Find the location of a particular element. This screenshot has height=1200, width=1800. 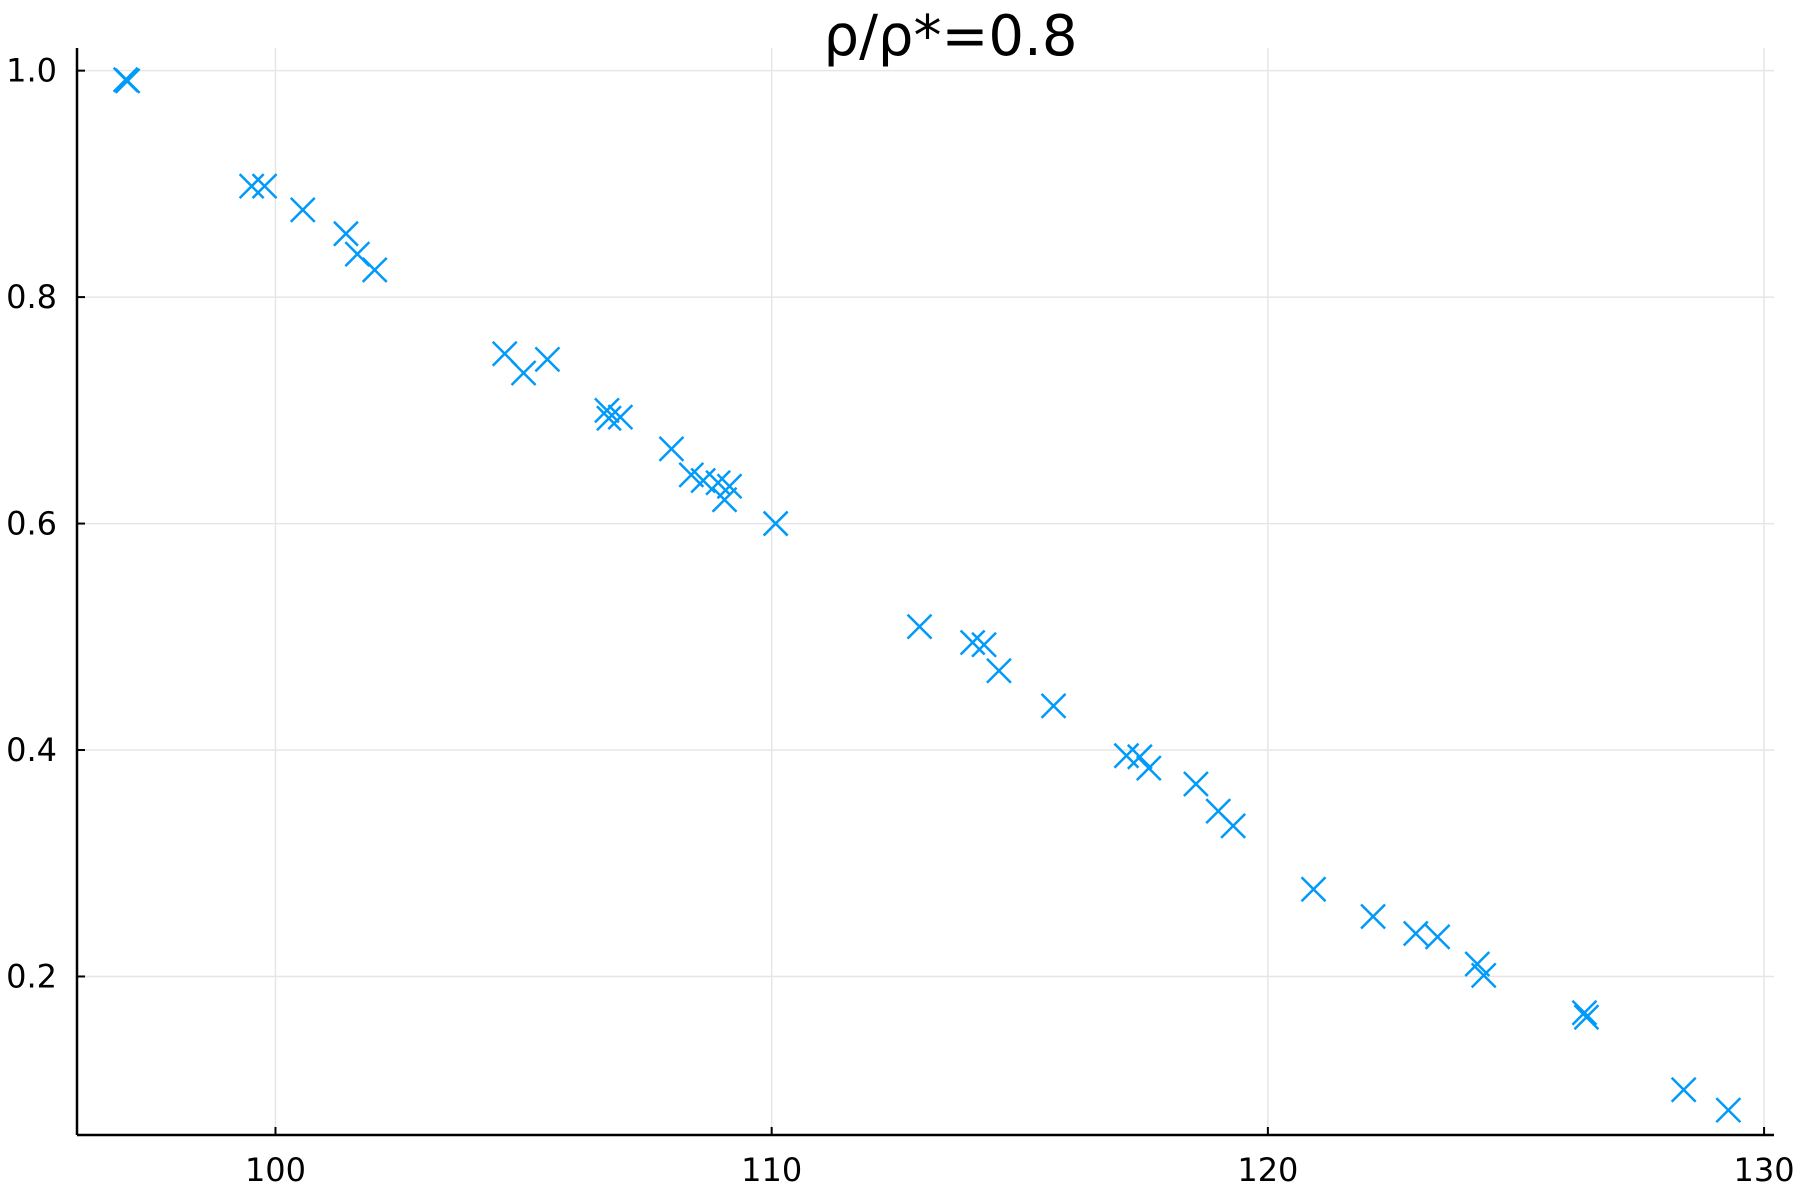

y-tick-label: 0.4 is located at coordinates (31, 750).